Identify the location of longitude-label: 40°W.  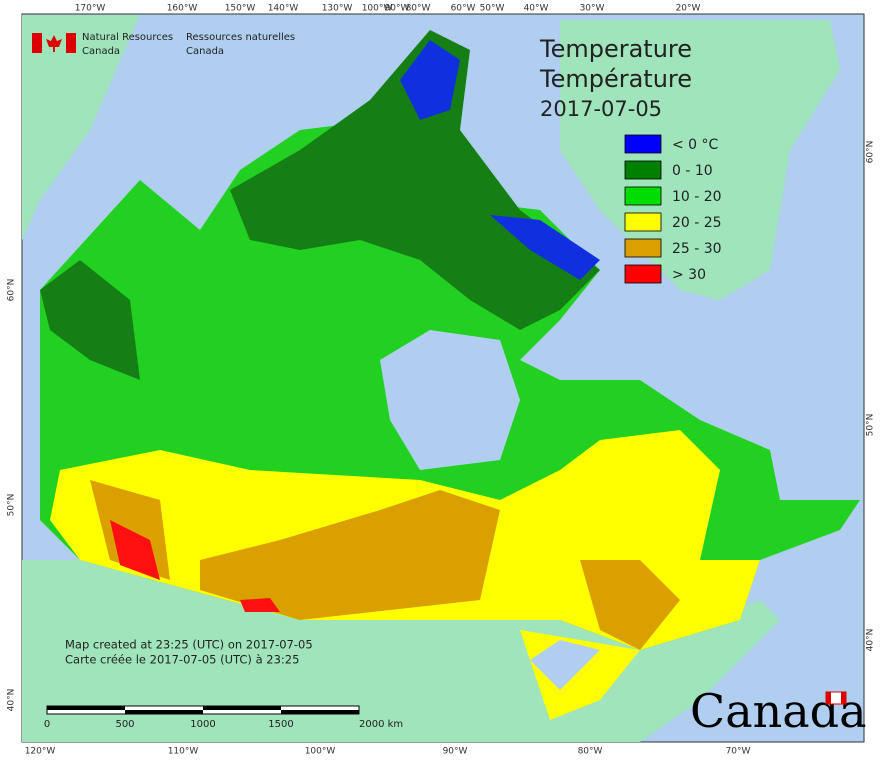
(536, 9).